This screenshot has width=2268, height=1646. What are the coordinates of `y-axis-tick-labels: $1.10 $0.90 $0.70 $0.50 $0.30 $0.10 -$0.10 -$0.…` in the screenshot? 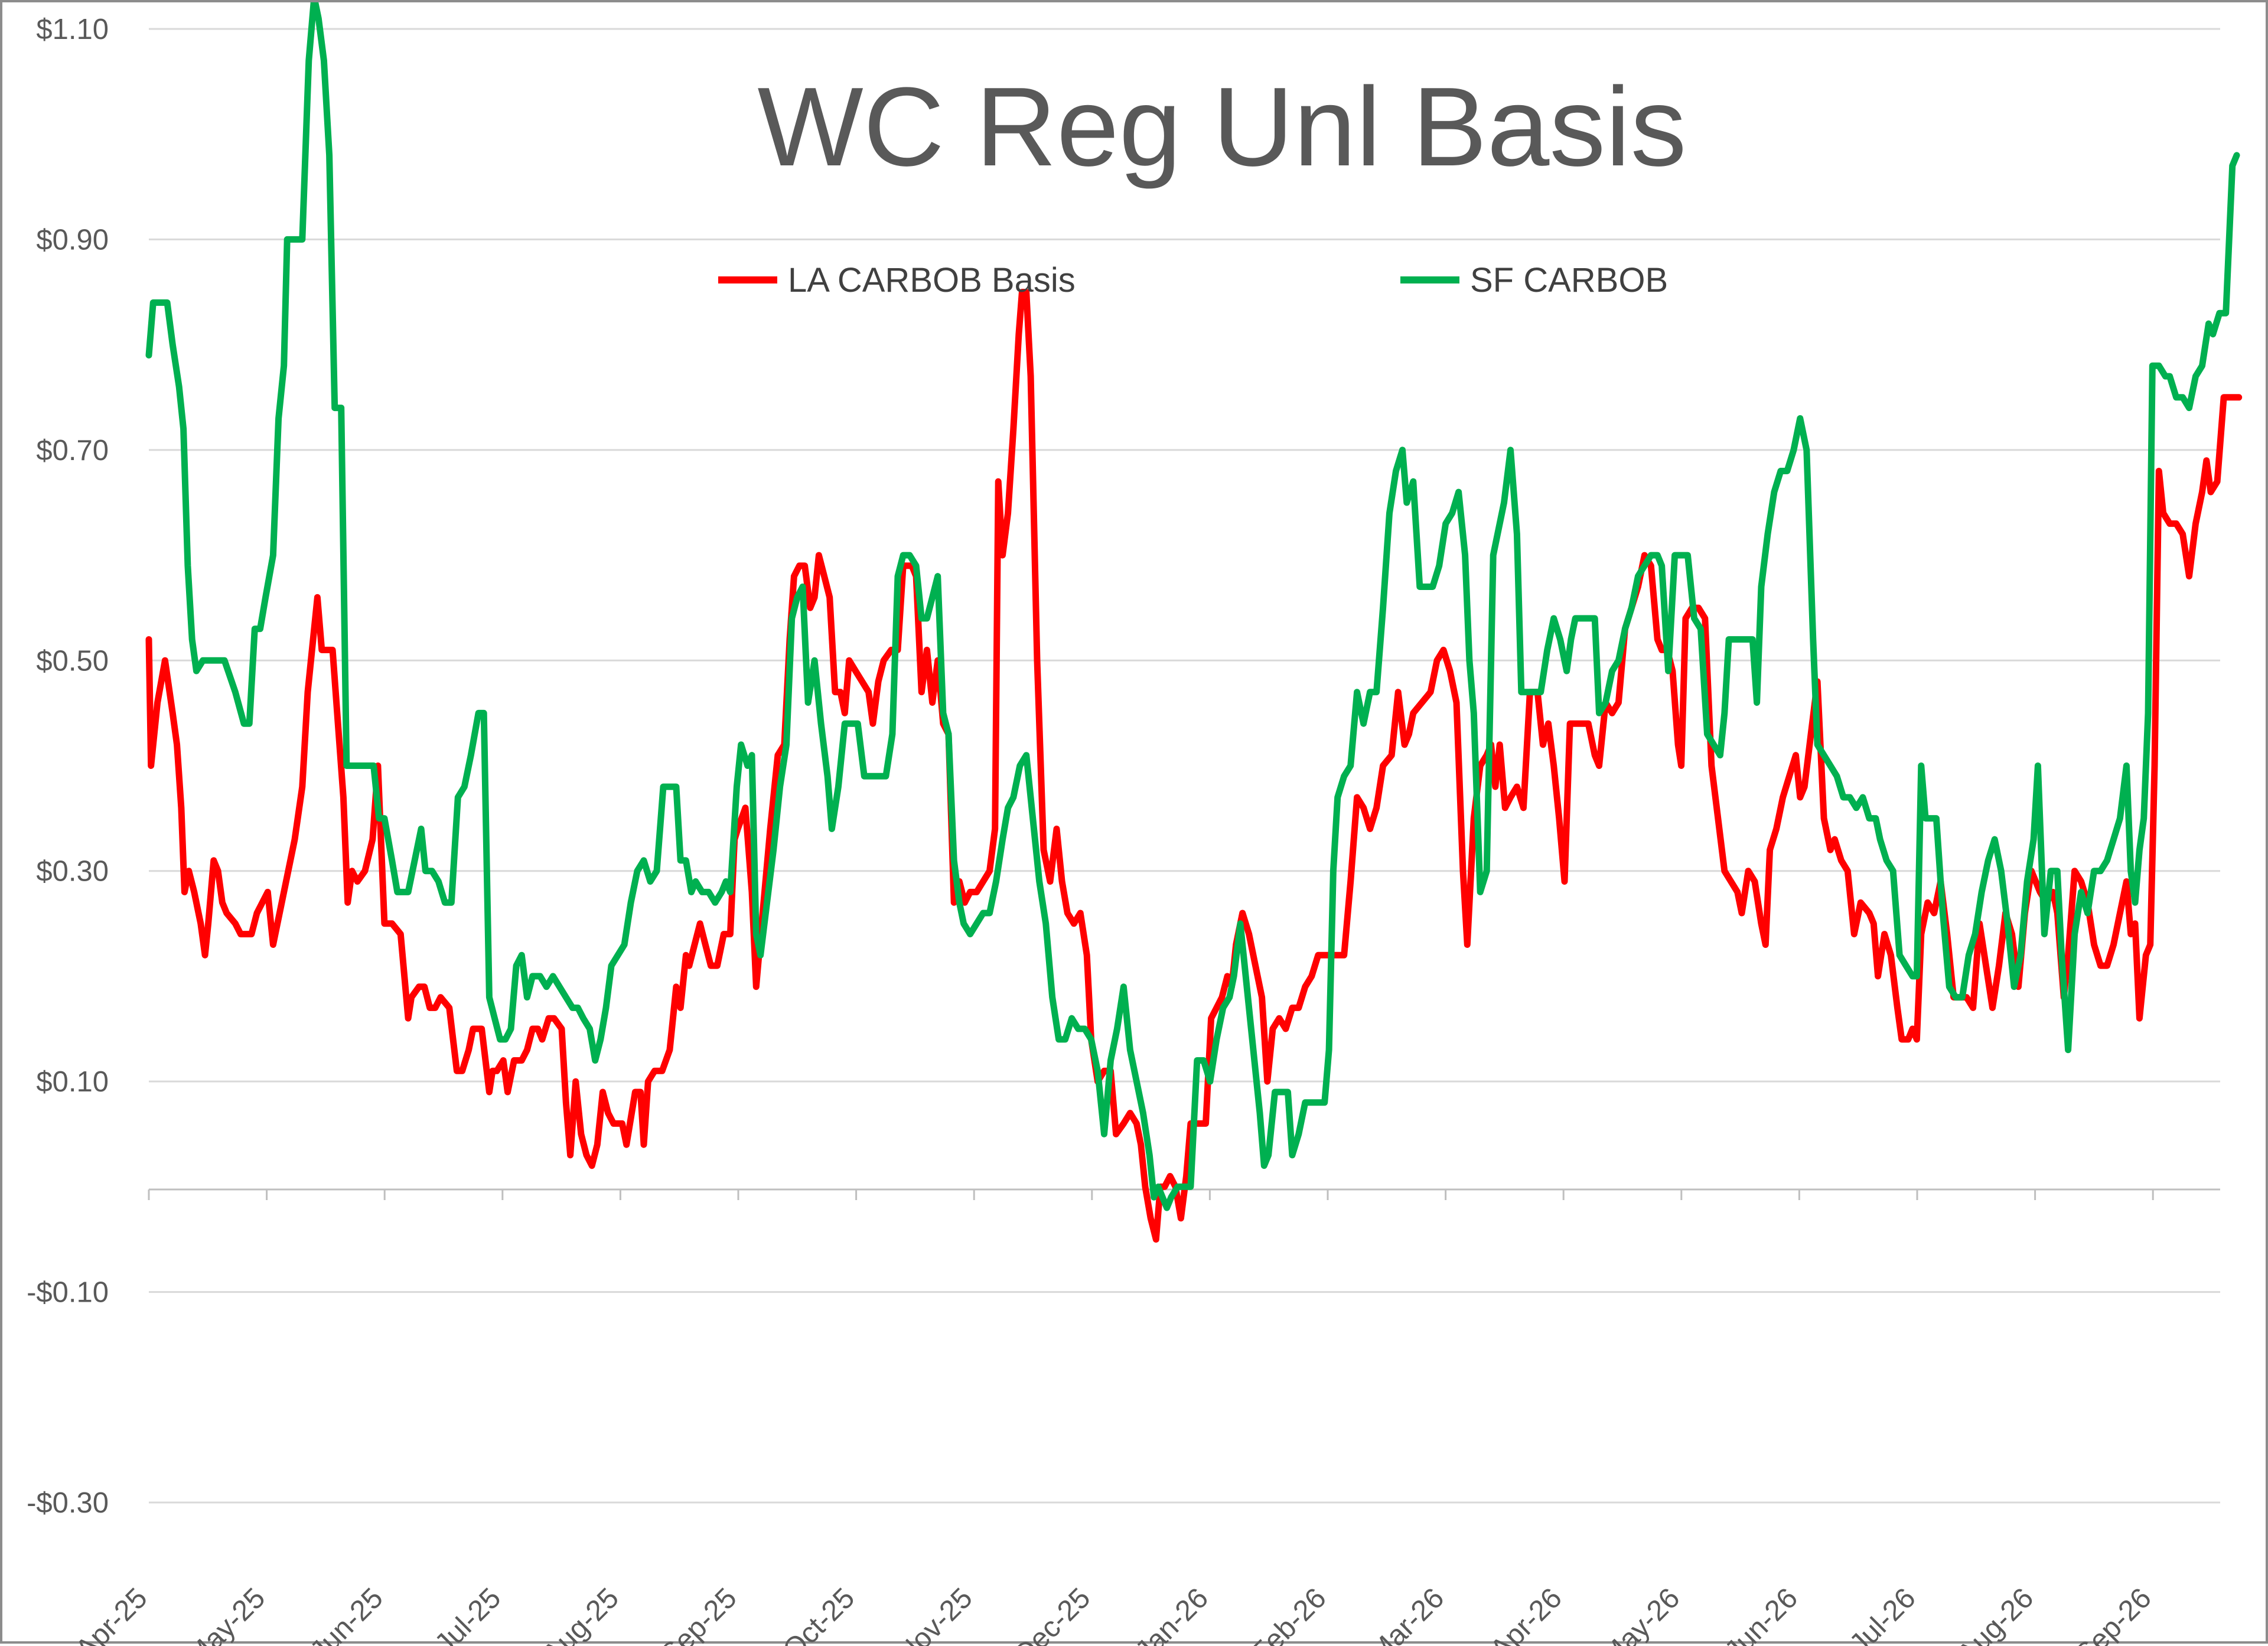 It's located at (68, 767).